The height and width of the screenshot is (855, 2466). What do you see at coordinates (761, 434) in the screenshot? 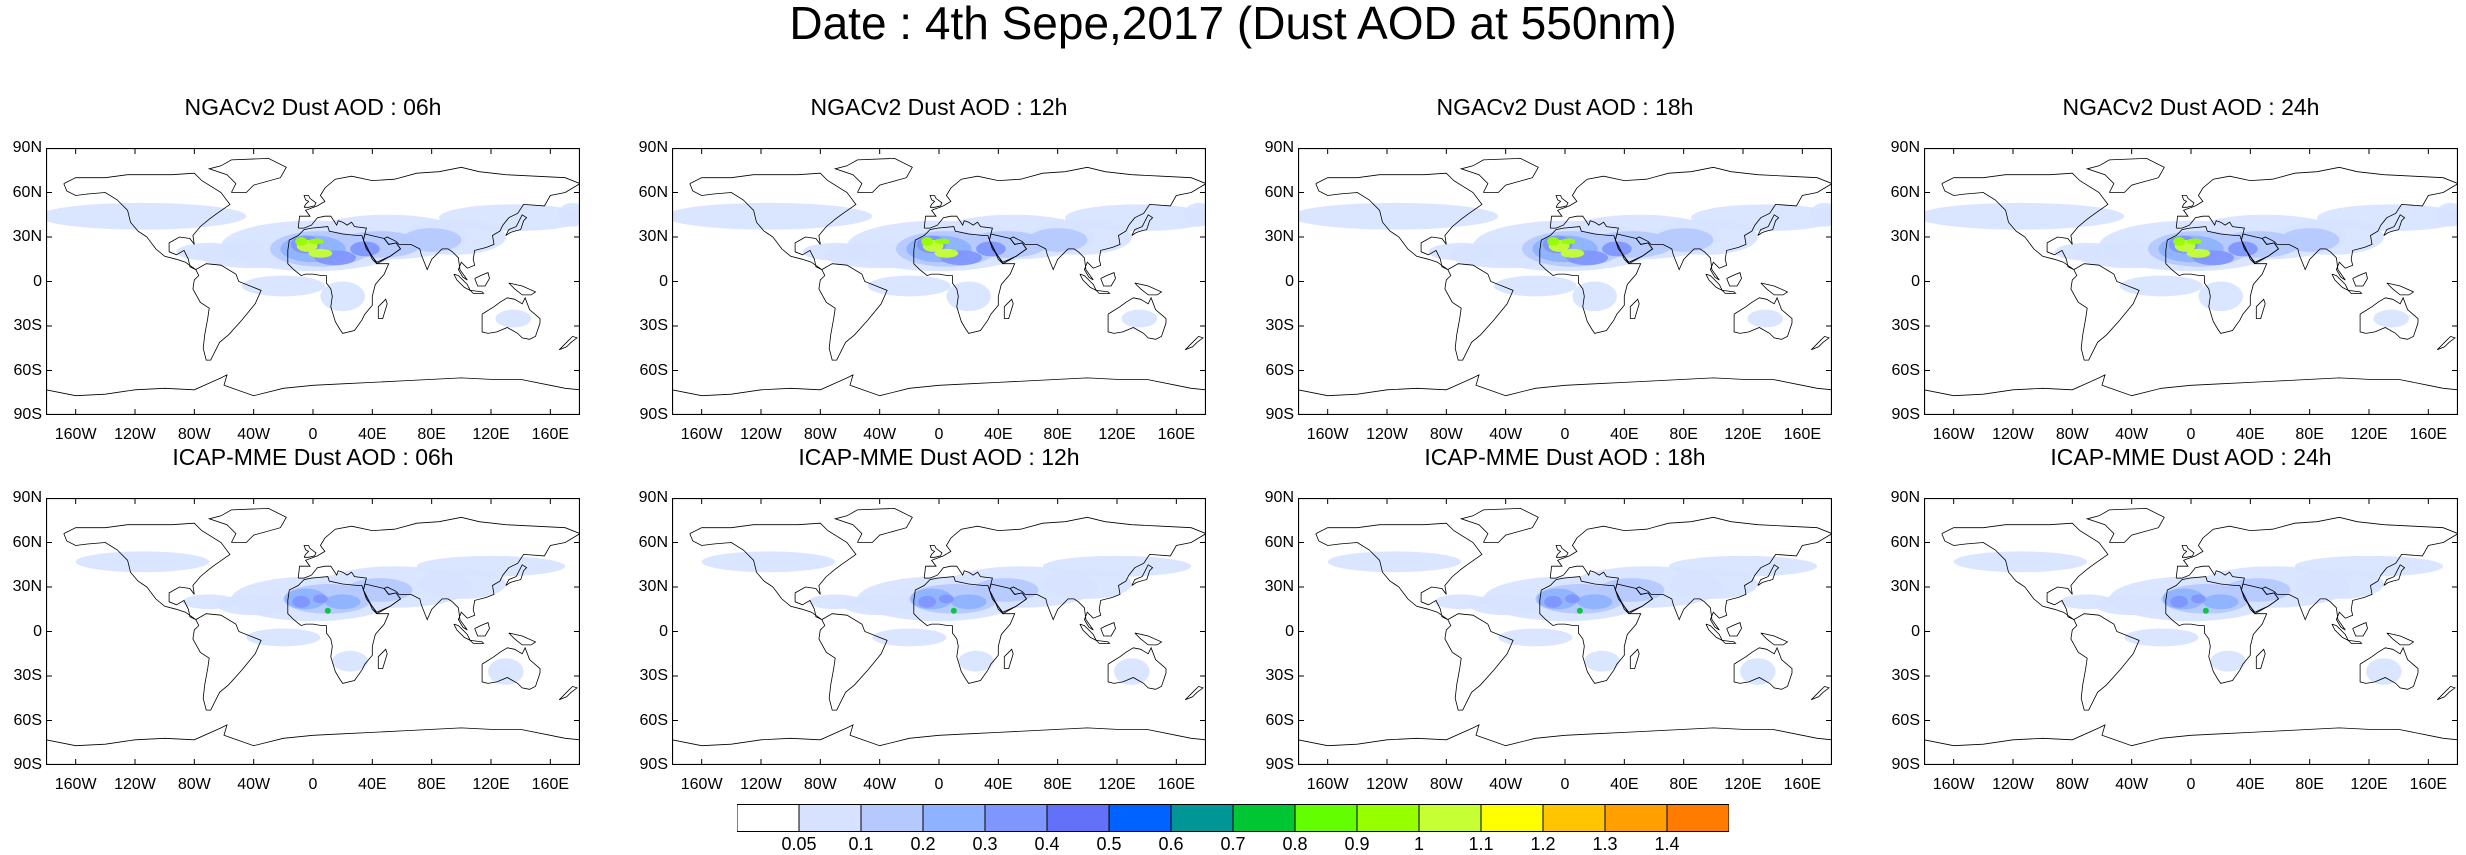
I see `lon-tick-label: 120W` at bounding box center [761, 434].